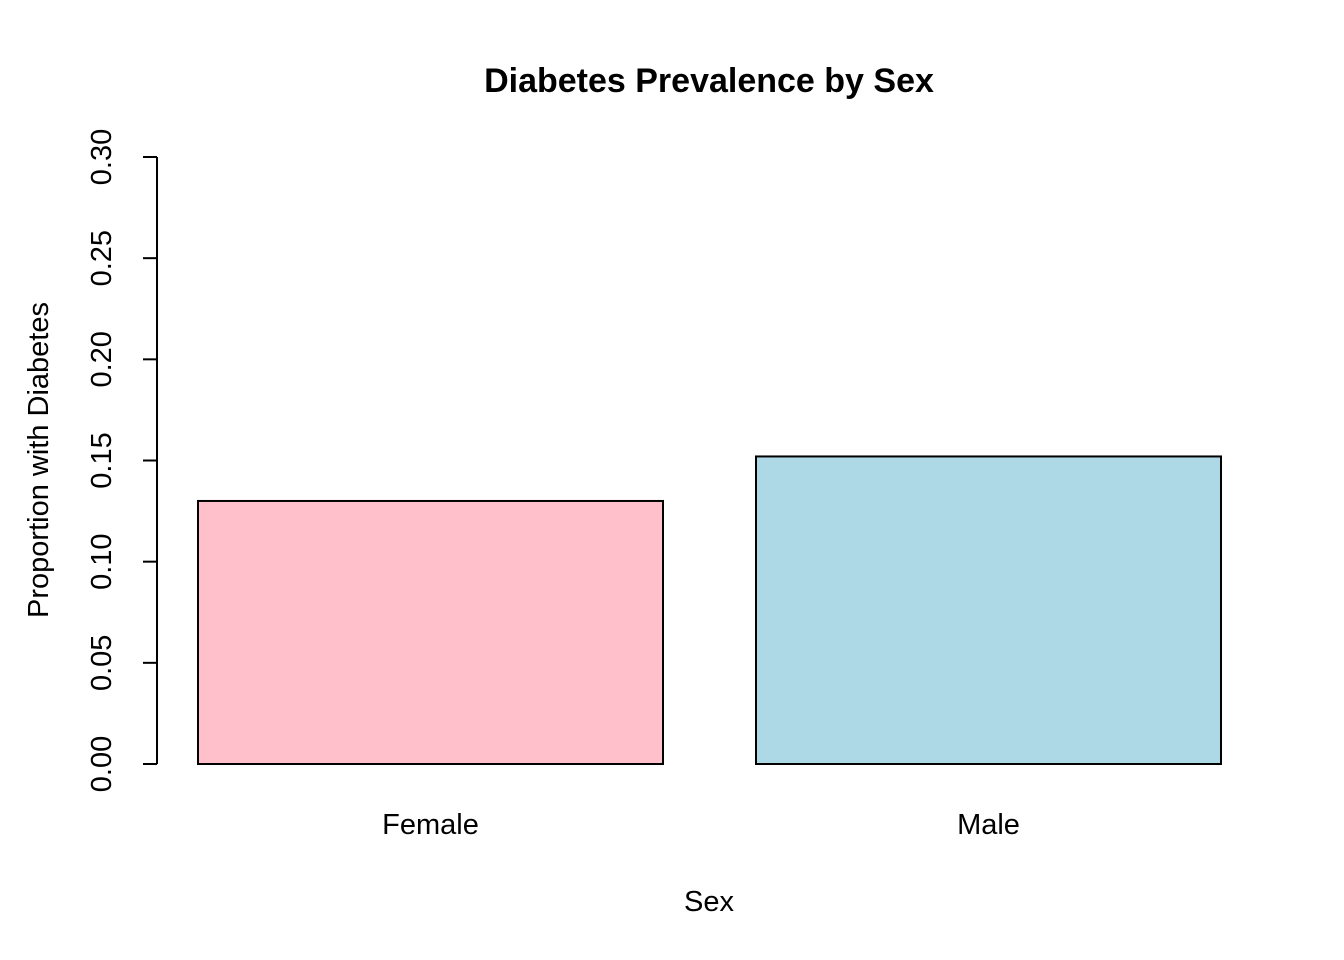 This screenshot has height=960, width=1344. I want to click on y-tick-label: 0.05, so click(102, 663).